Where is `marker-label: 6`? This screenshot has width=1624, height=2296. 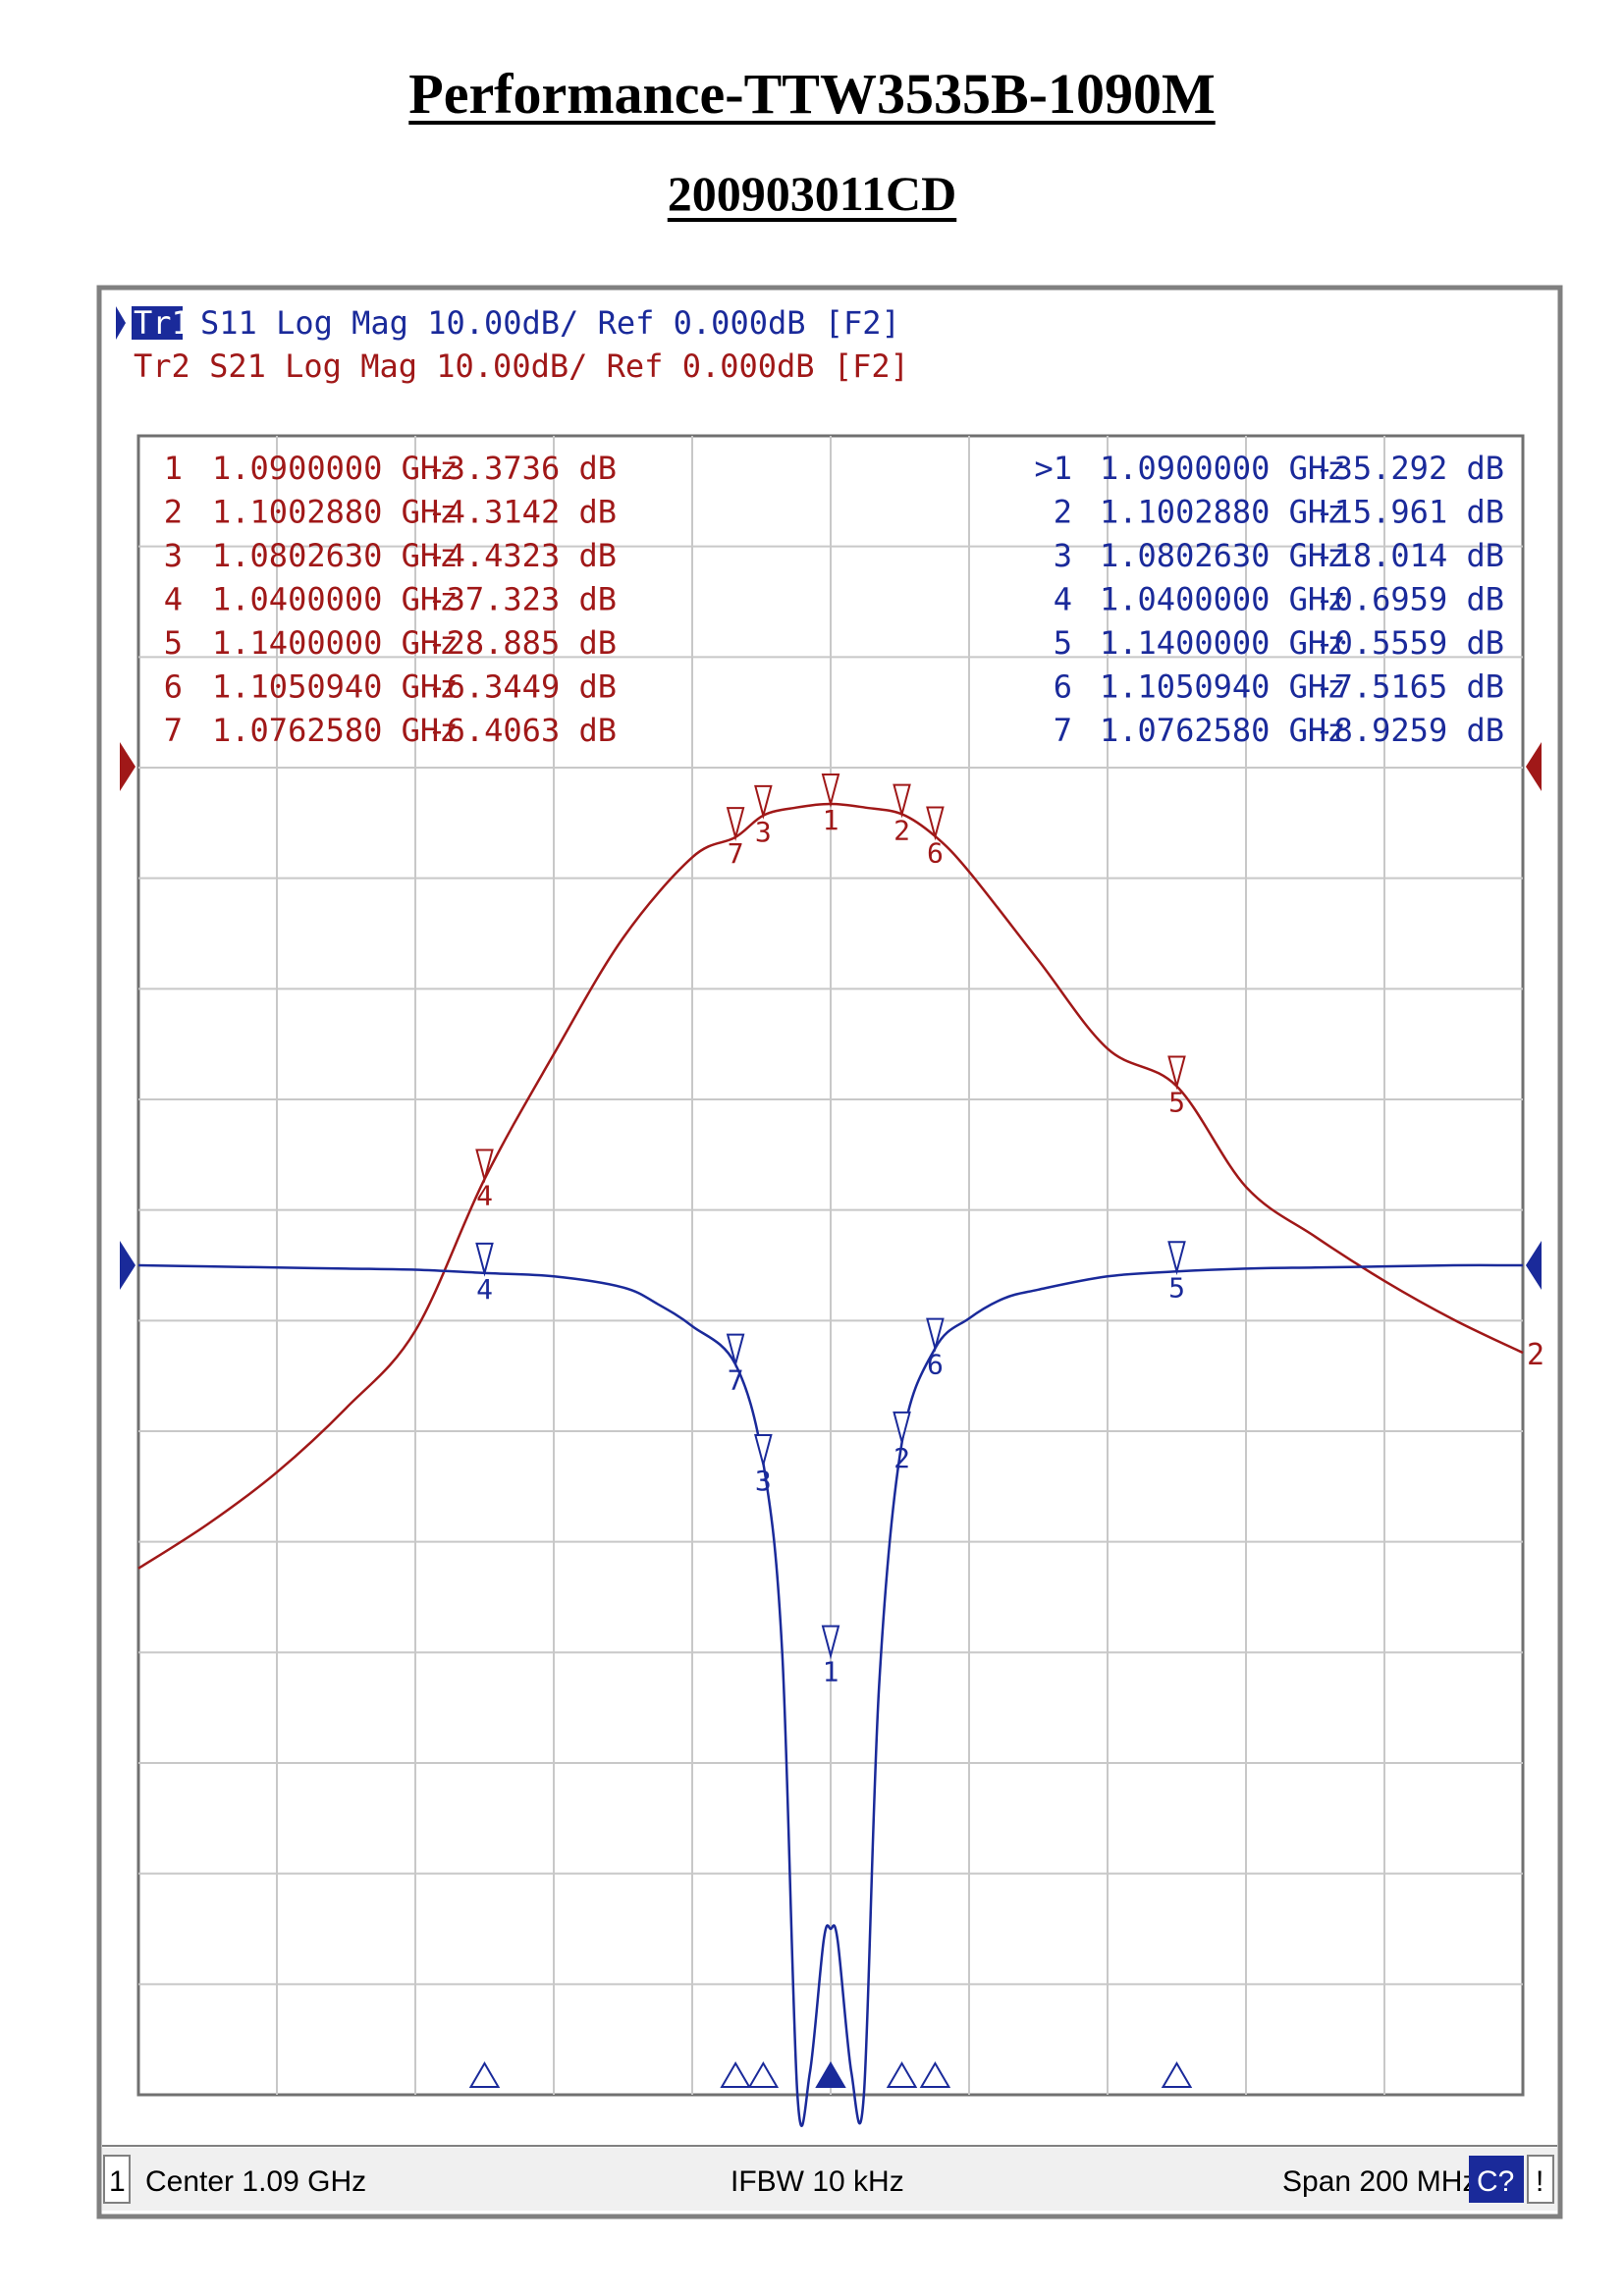
marker-label: 6 is located at coordinates (935, 853).